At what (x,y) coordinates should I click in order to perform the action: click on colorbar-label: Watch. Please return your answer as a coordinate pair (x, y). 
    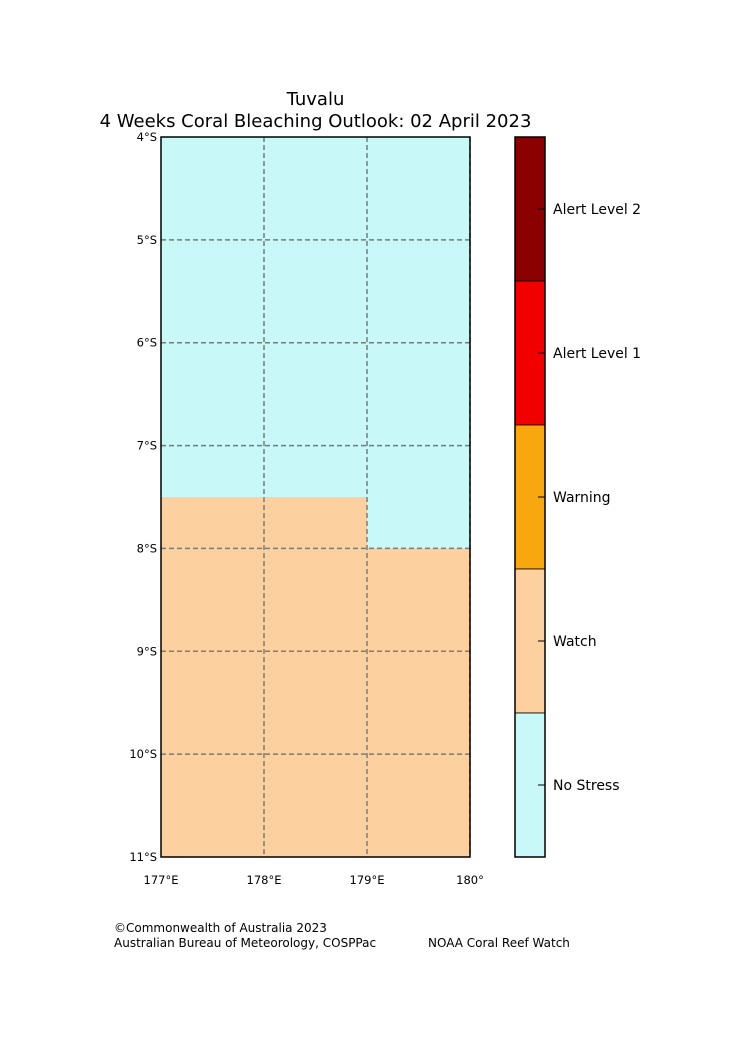
    Looking at the image, I should click on (575, 642).